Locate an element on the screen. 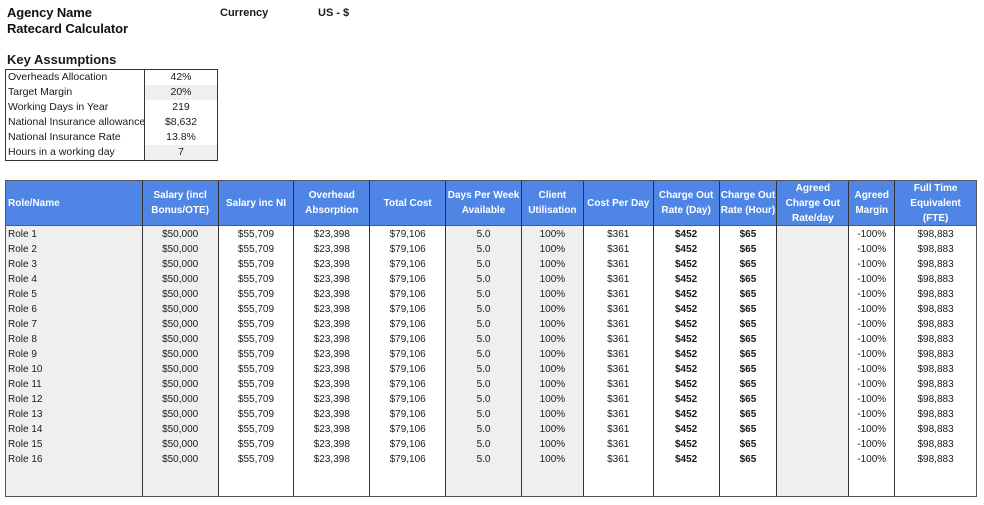 The image size is (984, 505). assumption-value-cell: 42% is located at coordinates (181, 77).